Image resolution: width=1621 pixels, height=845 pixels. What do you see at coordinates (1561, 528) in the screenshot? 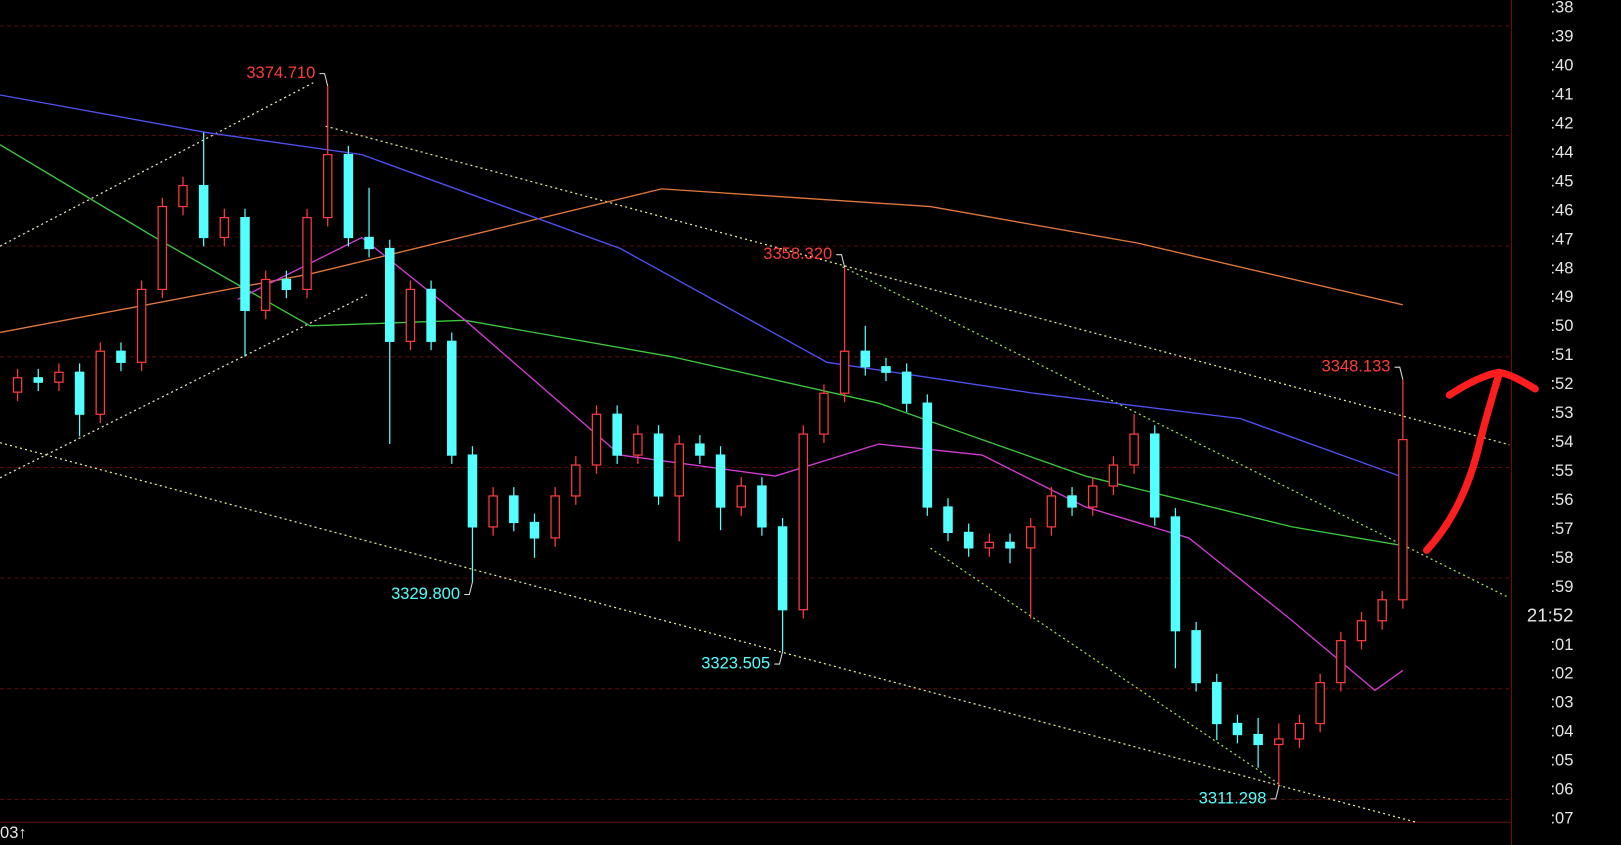
I see `right-axis-label: :57` at bounding box center [1561, 528].